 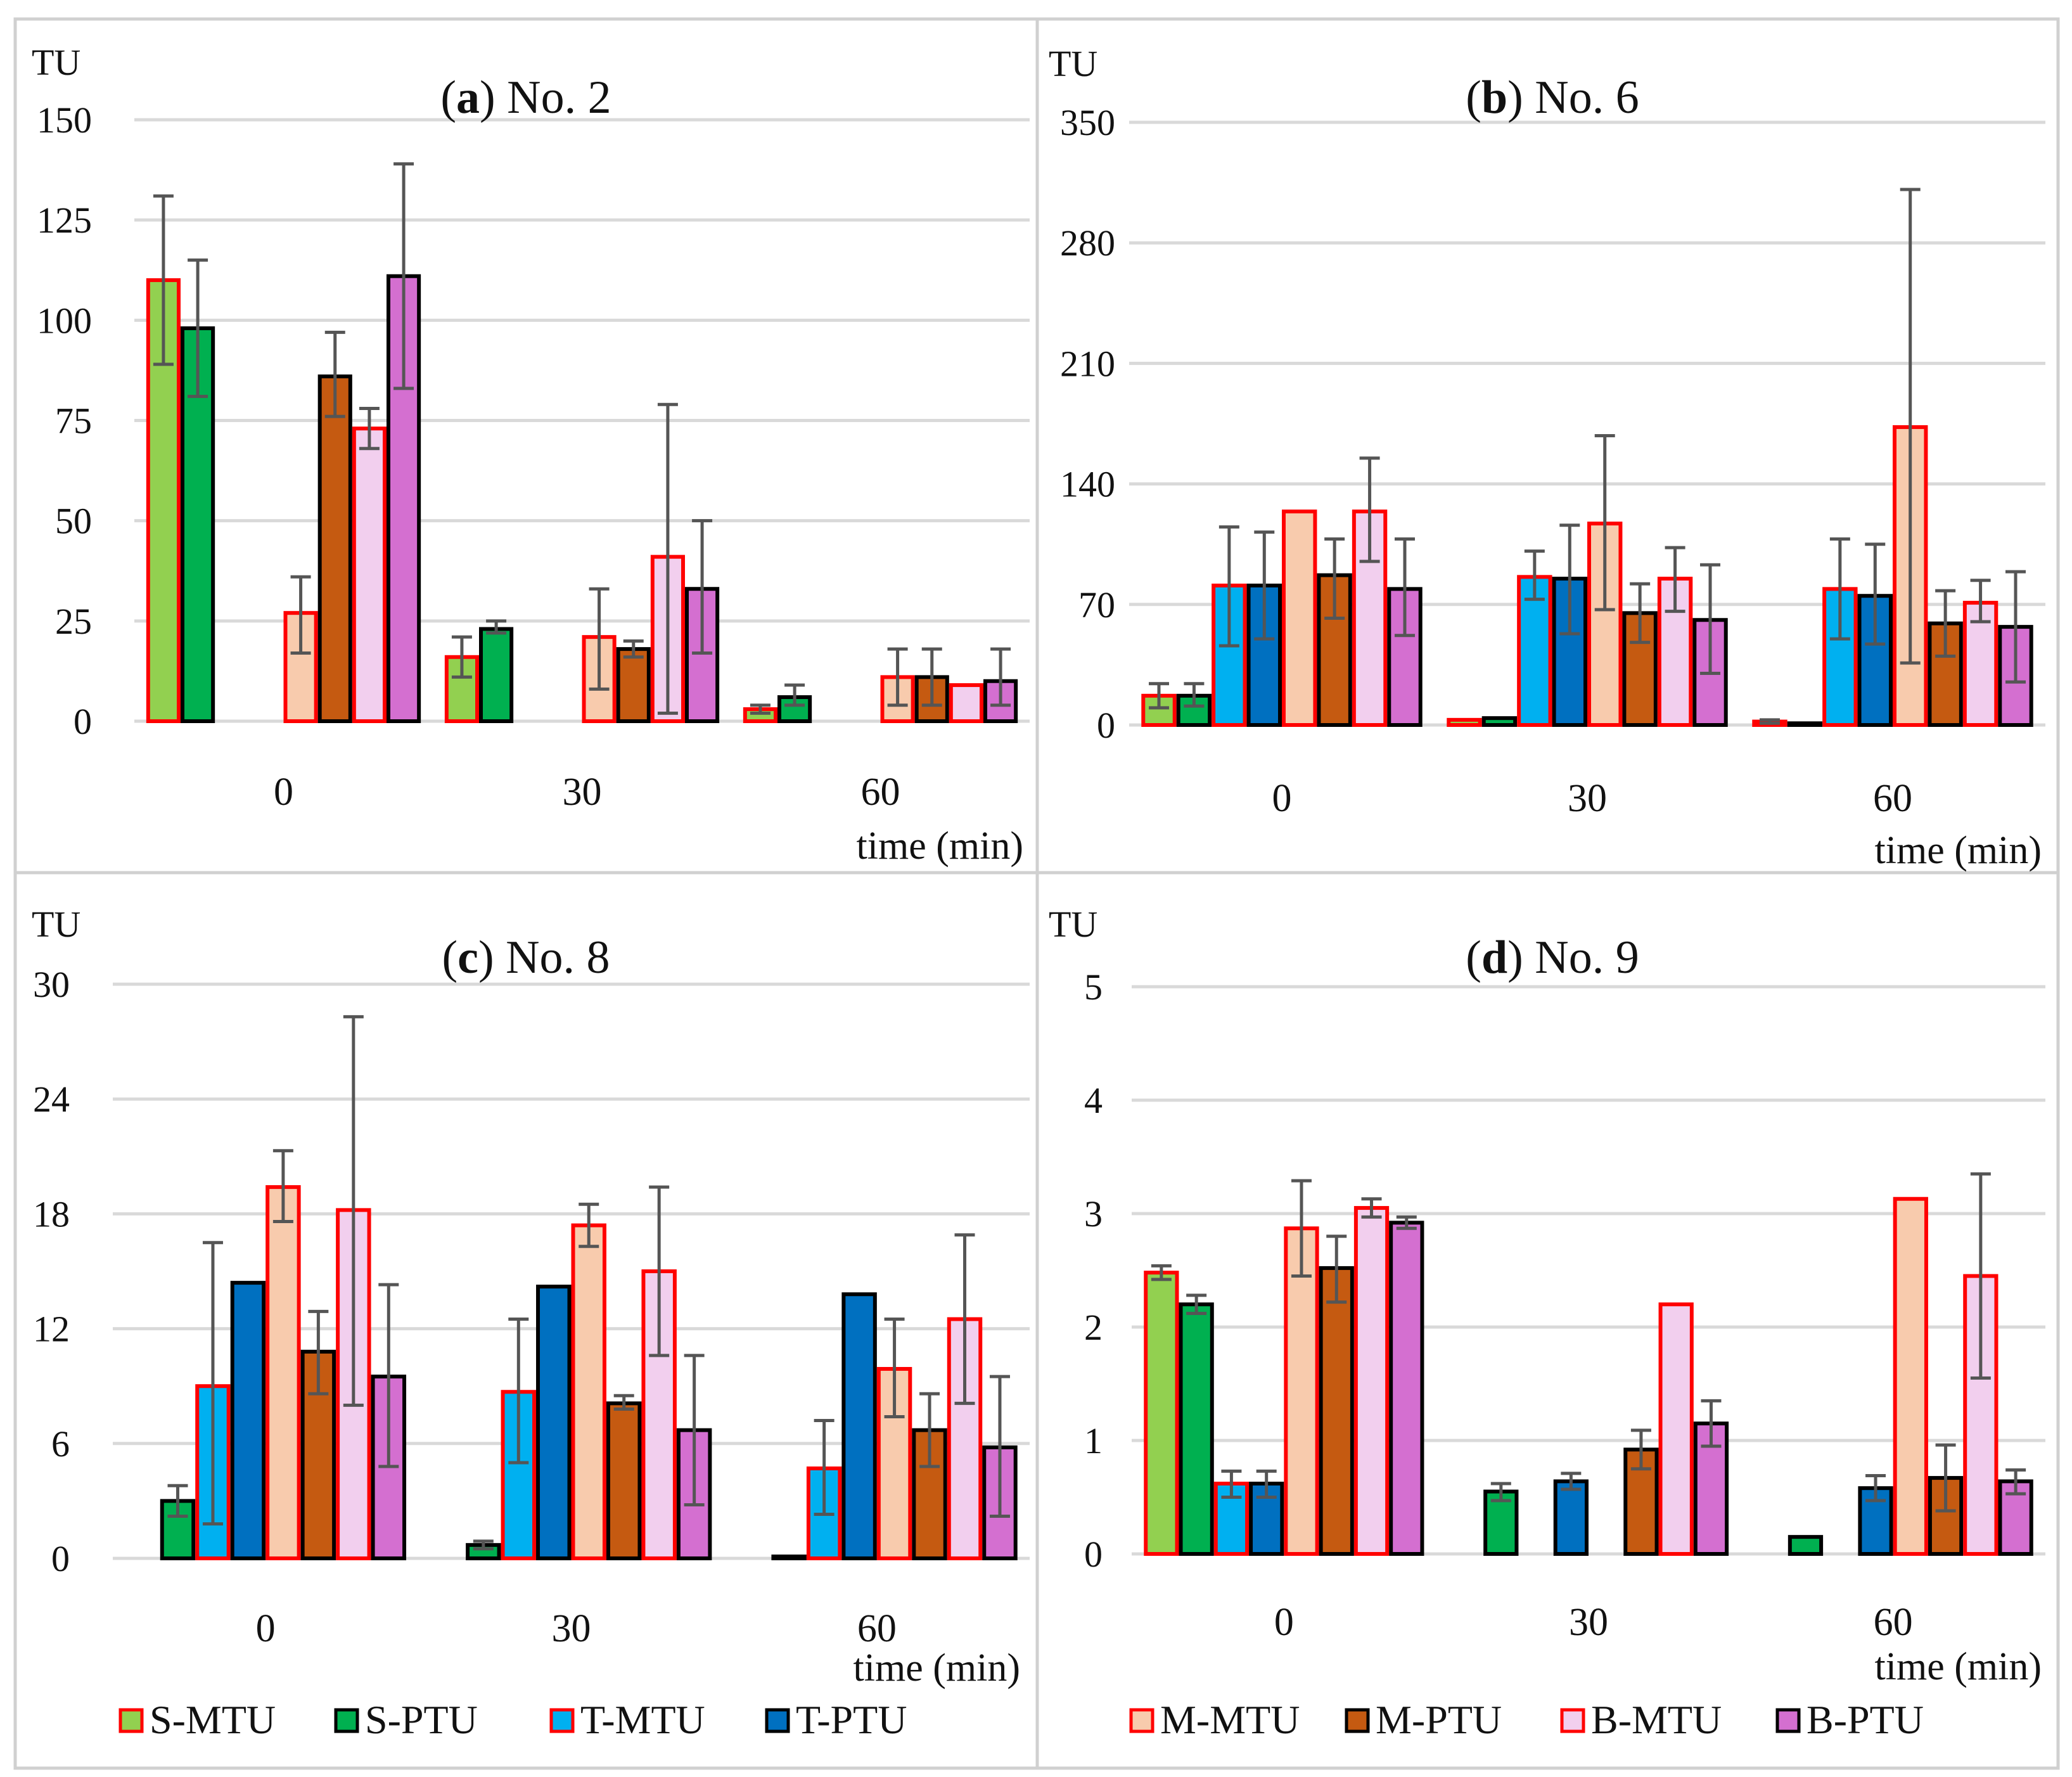 I want to click on legend-label: T-MTU, so click(x=642, y=1720).